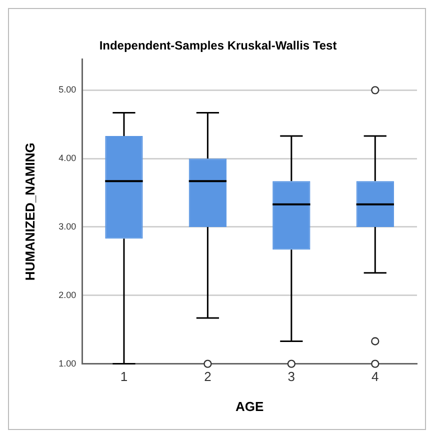 Image resolution: width=434 pixels, height=438 pixels. Describe the element at coordinates (67, 226) in the screenshot. I see `y-tick-label: 3.00` at that location.